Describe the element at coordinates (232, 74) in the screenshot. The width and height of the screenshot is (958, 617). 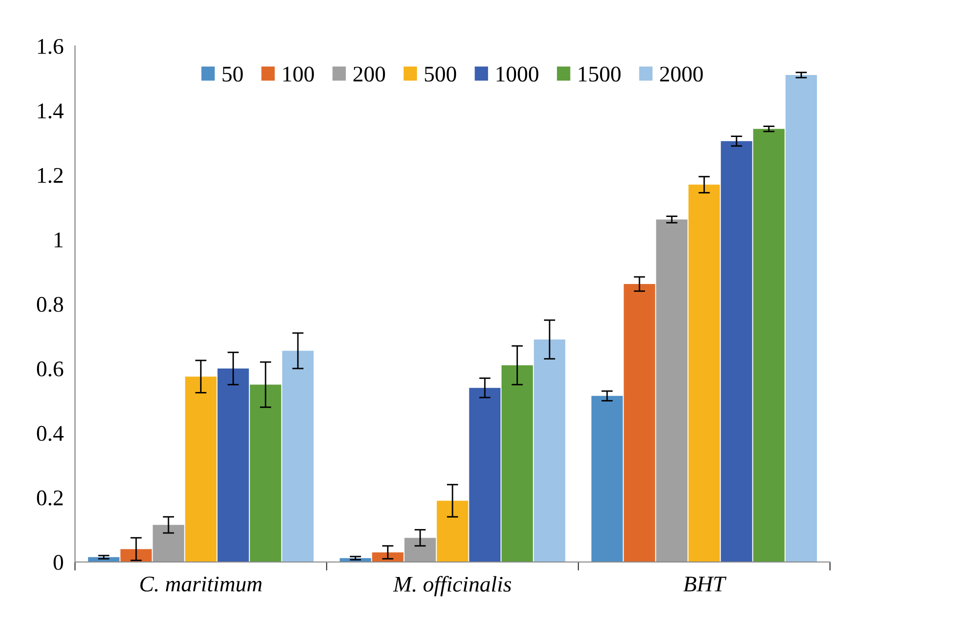
I see `legend-label: 50` at that location.